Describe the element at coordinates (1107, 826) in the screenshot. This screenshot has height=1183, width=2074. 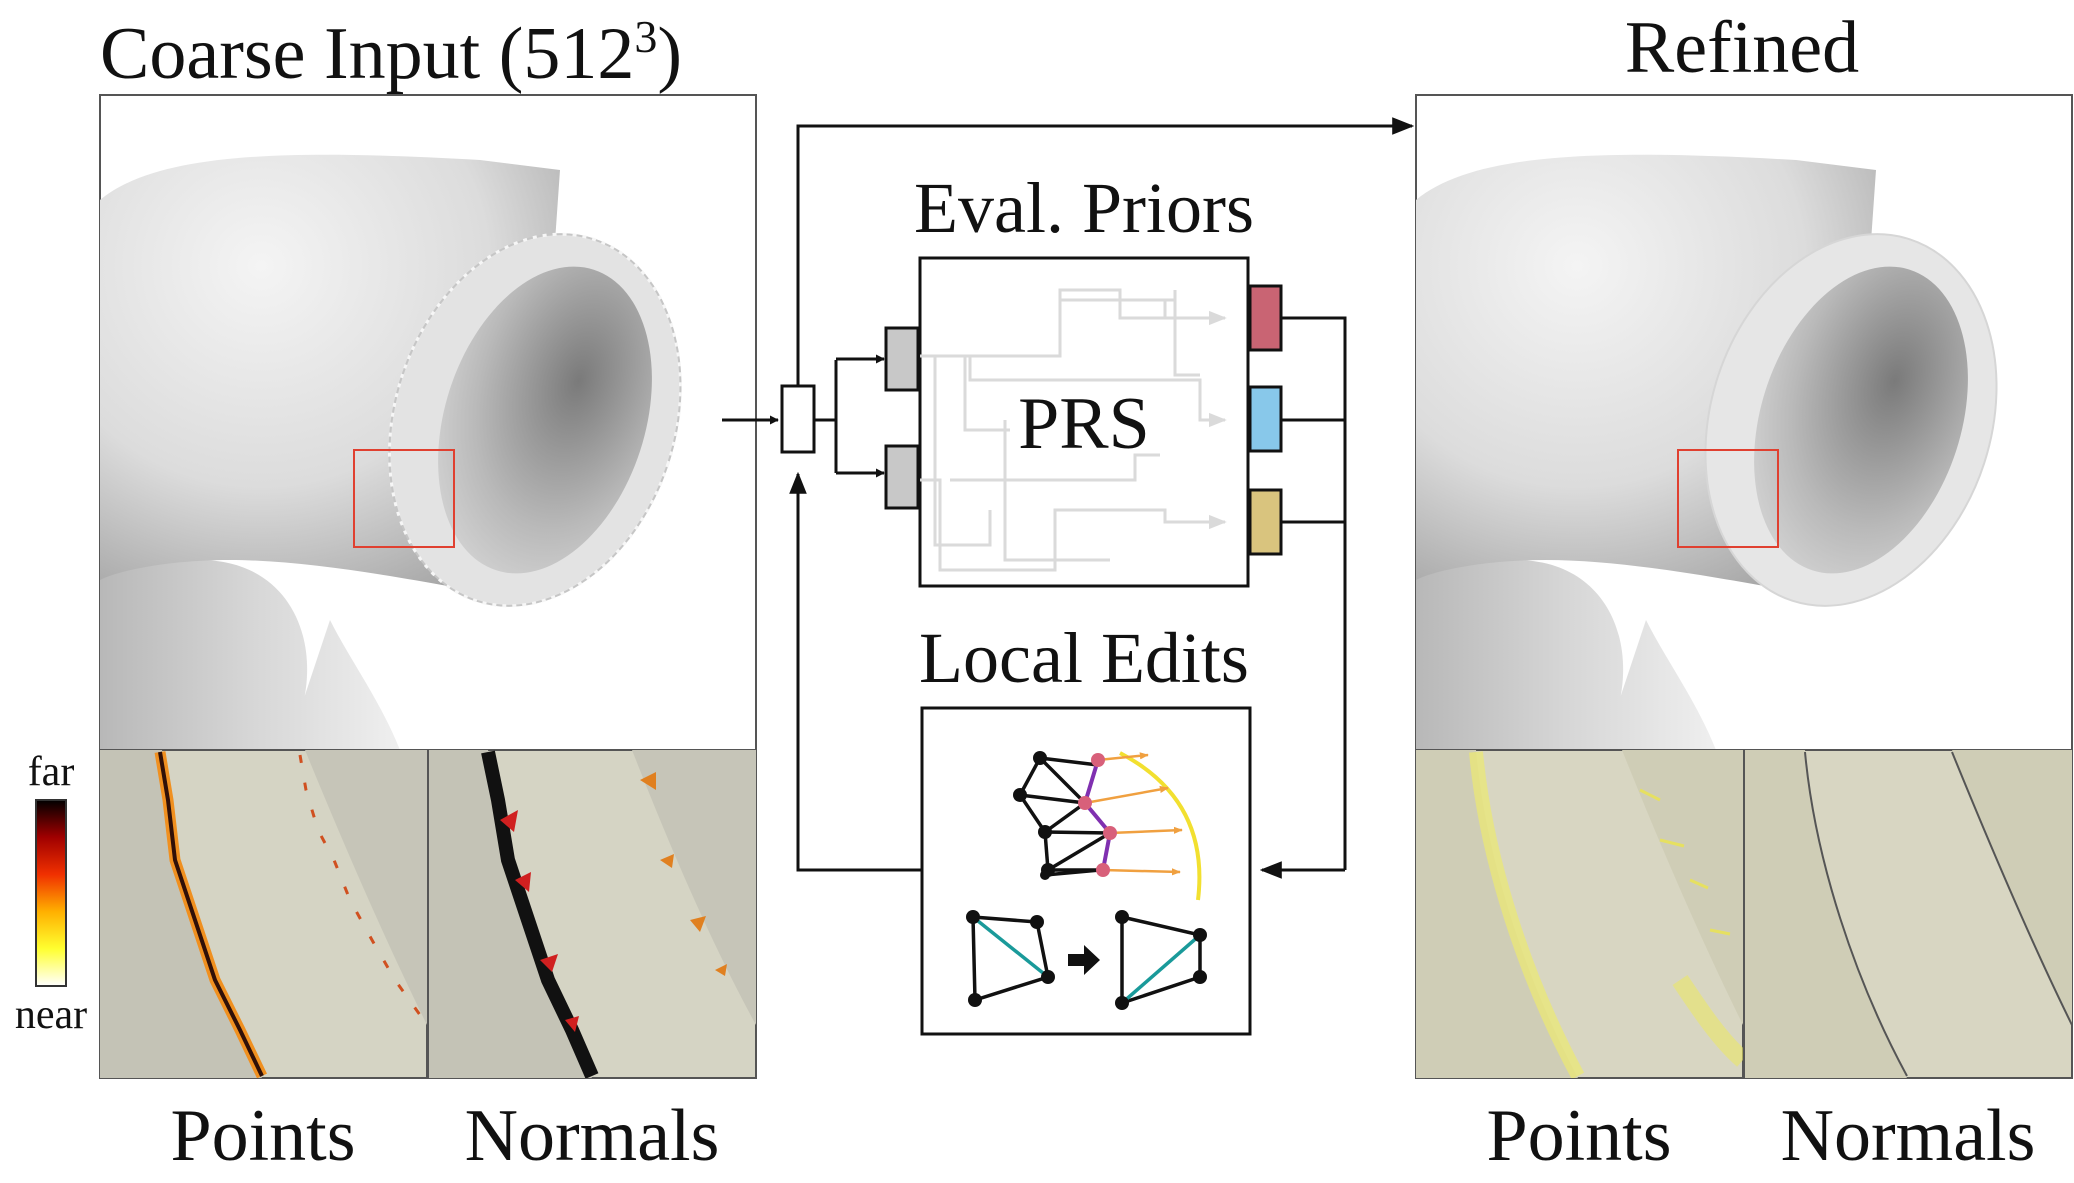
I see `vertex-move-icon` at that location.